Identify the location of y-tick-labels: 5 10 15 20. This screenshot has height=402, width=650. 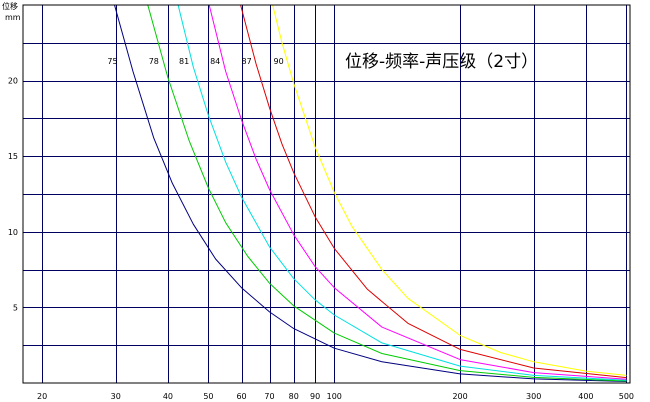
(13, 195).